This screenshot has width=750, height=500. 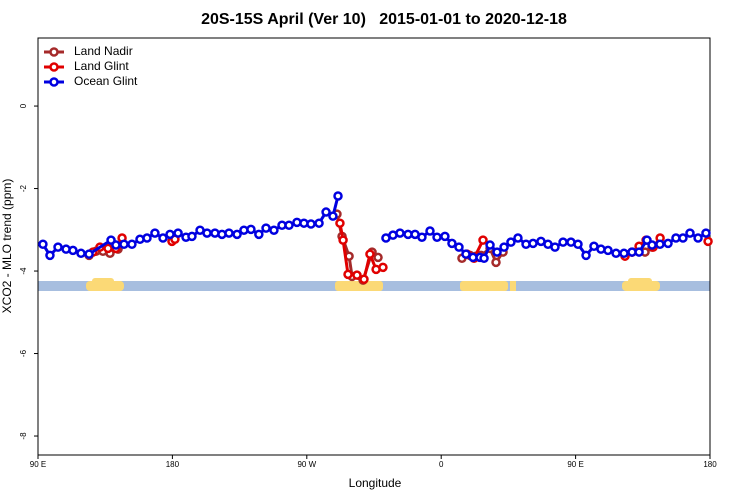 What do you see at coordinates (370, 248) in the screenshot?
I see `series-line` at bounding box center [370, 248].